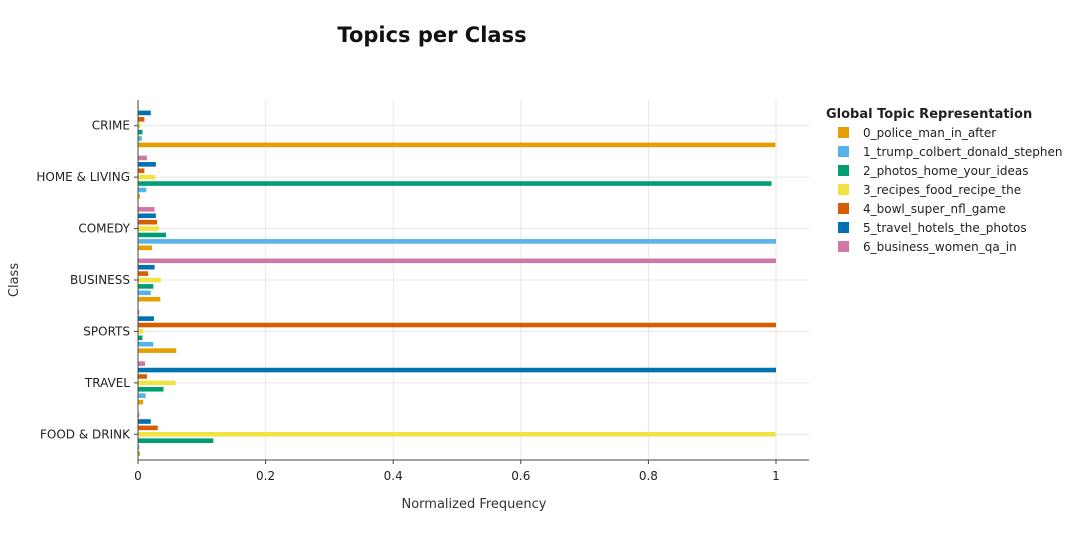 Image resolution: width=1080 pixels, height=540 pixels. Describe the element at coordinates (776, 476) in the screenshot. I see `x-tick-label: 1` at that location.